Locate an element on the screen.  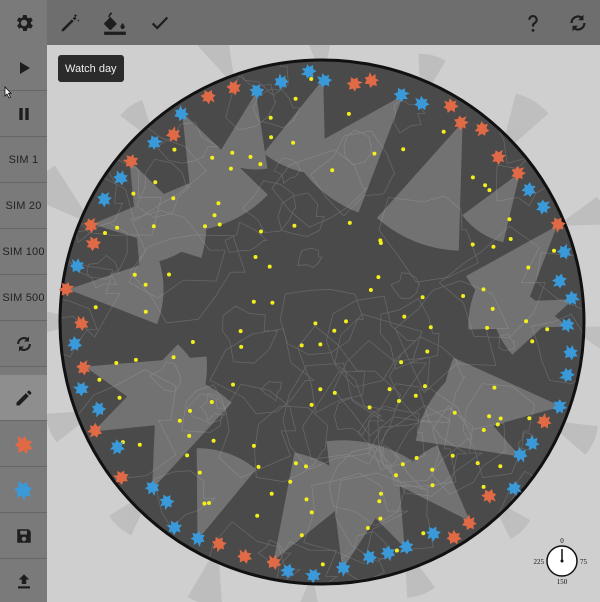
sim-100-button: SIM 100 is located at coordinates (23, 252).